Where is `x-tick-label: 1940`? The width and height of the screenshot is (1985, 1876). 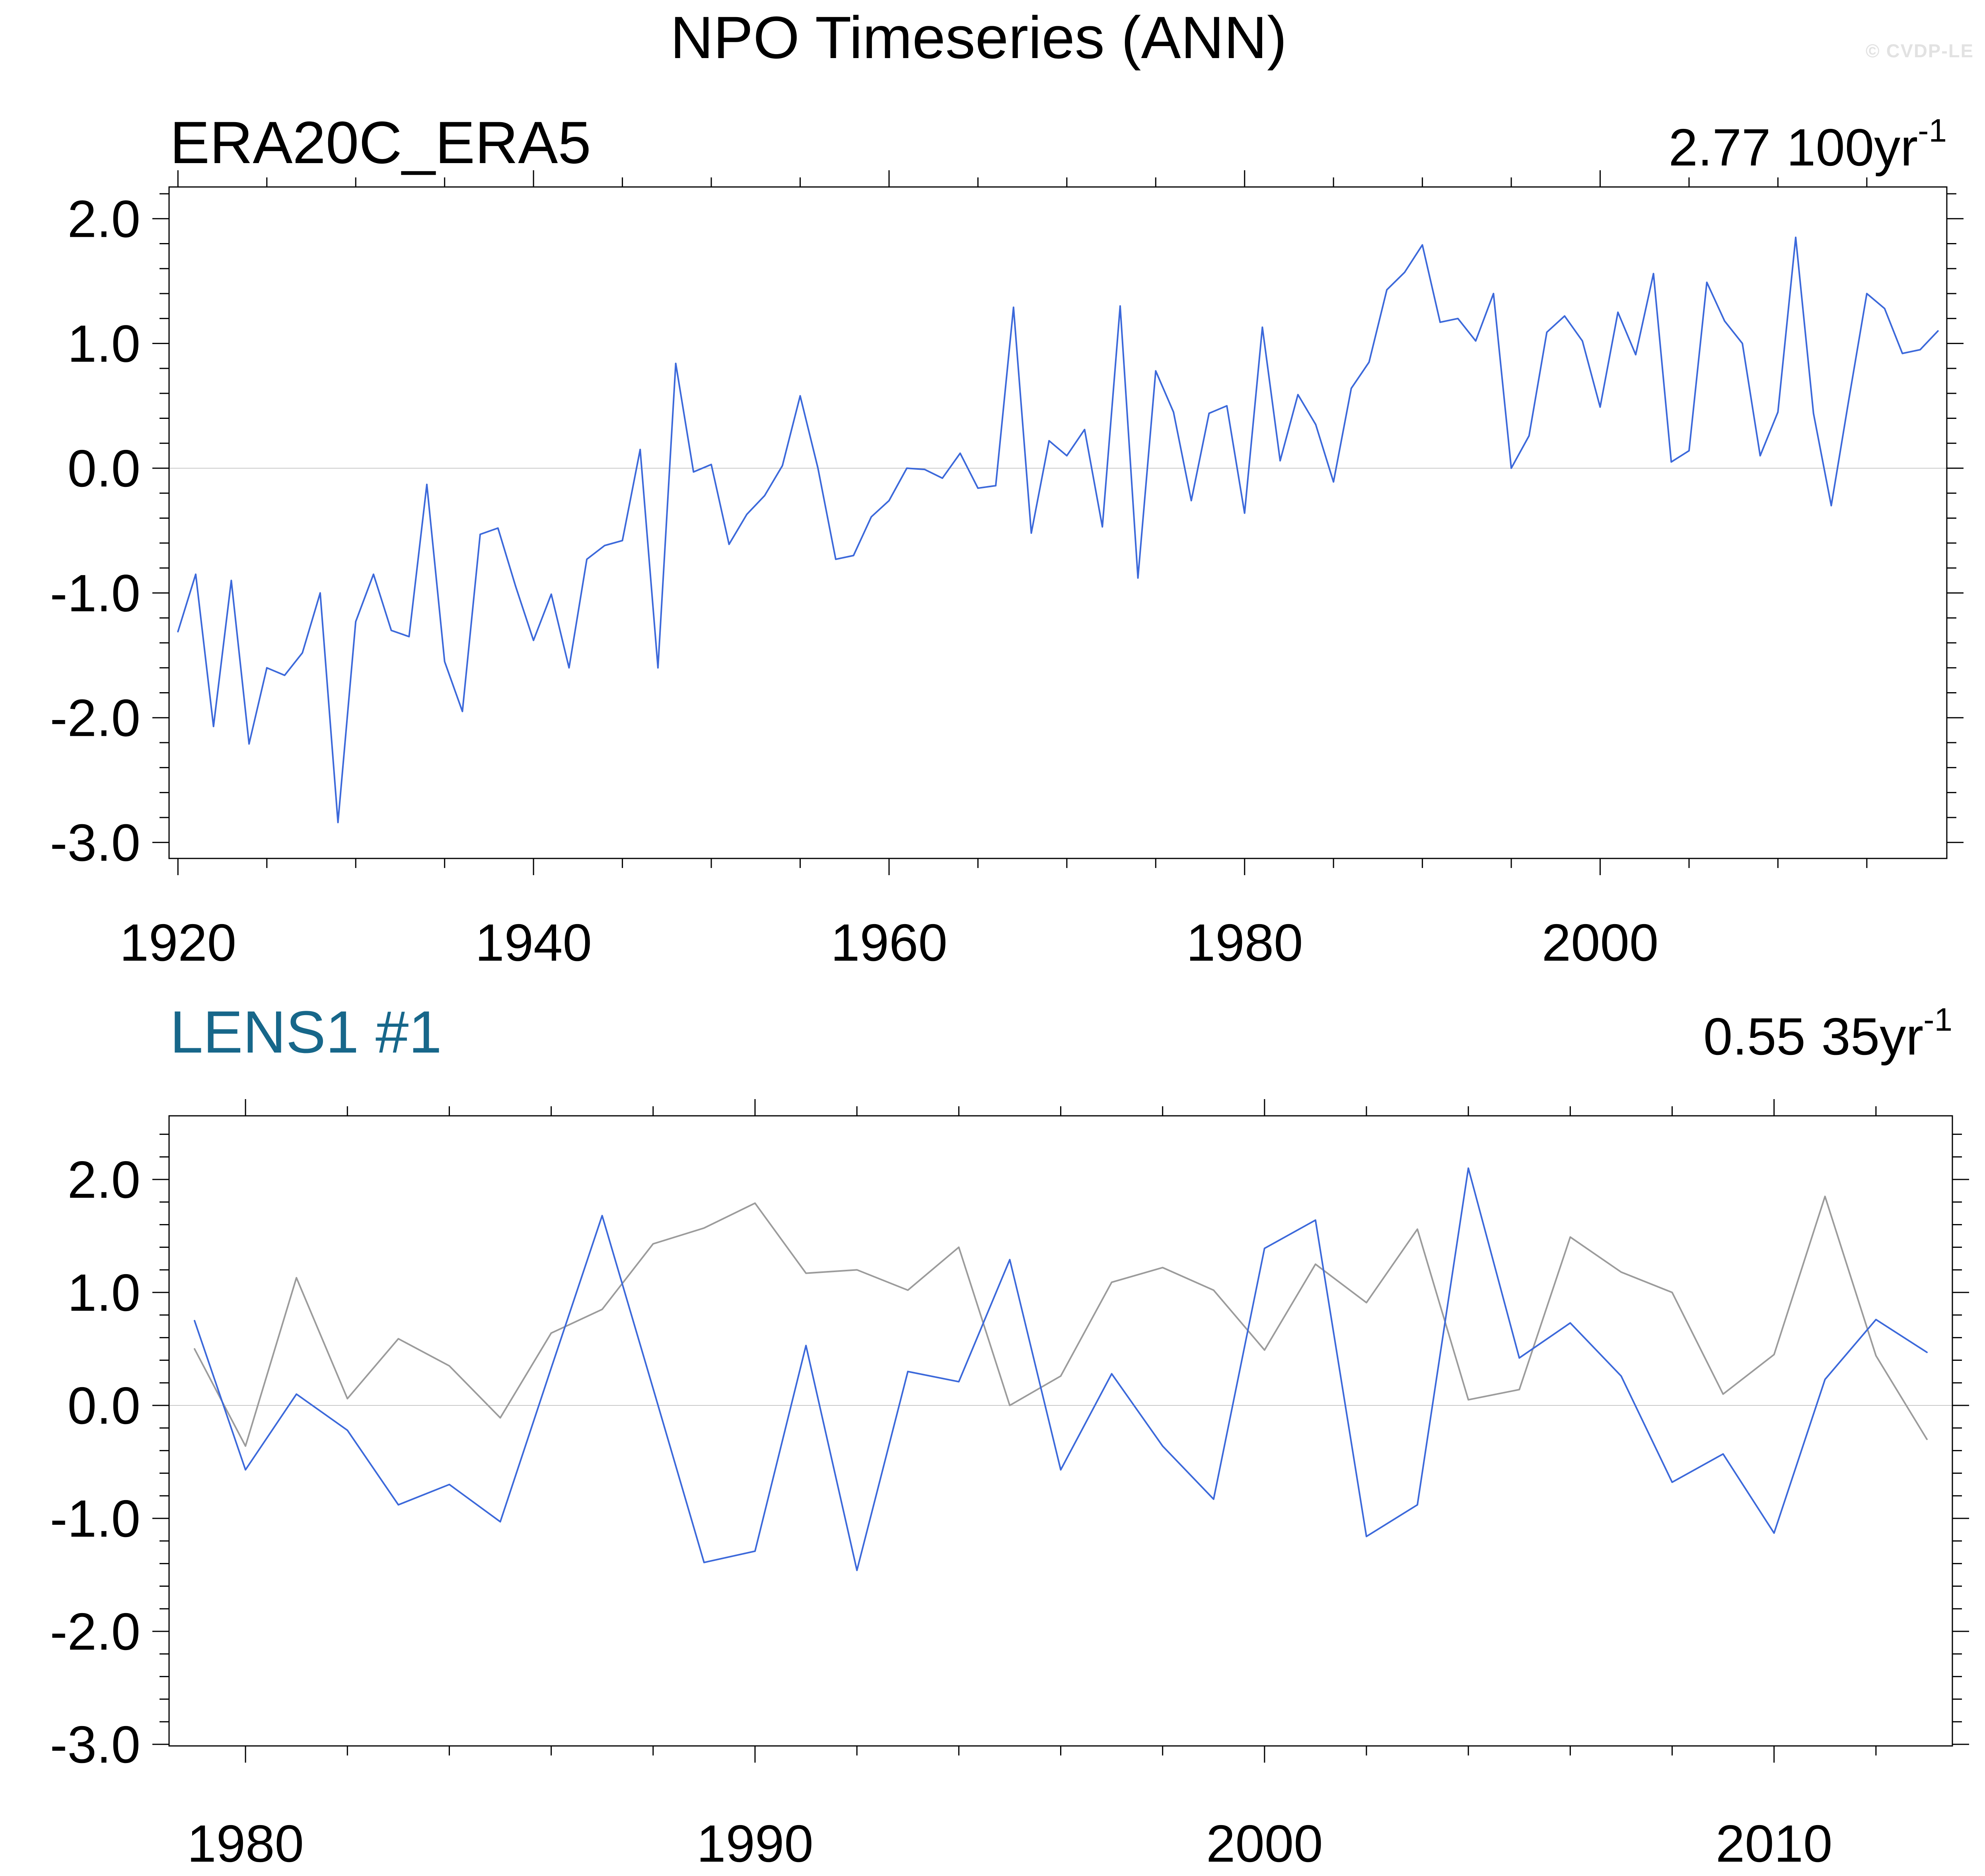
x-tick-label: 1940 is located at coordinates (533, 942).